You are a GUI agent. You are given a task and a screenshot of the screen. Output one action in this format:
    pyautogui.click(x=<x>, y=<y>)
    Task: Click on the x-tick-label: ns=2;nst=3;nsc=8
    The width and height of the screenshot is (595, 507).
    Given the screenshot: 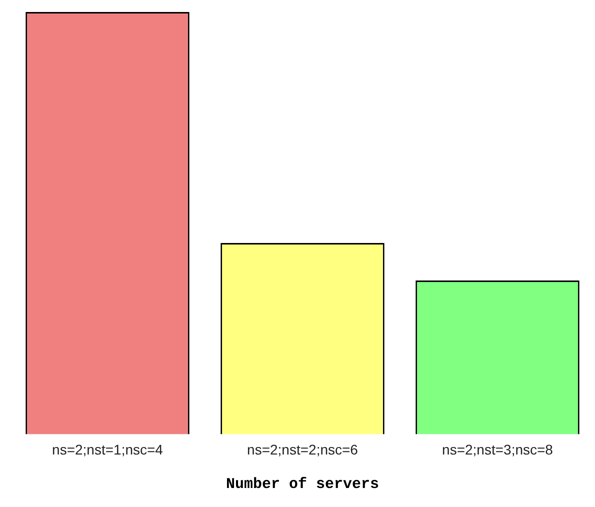 What is the action you would take?
    pyautogui.click(x=498, y=449)
    